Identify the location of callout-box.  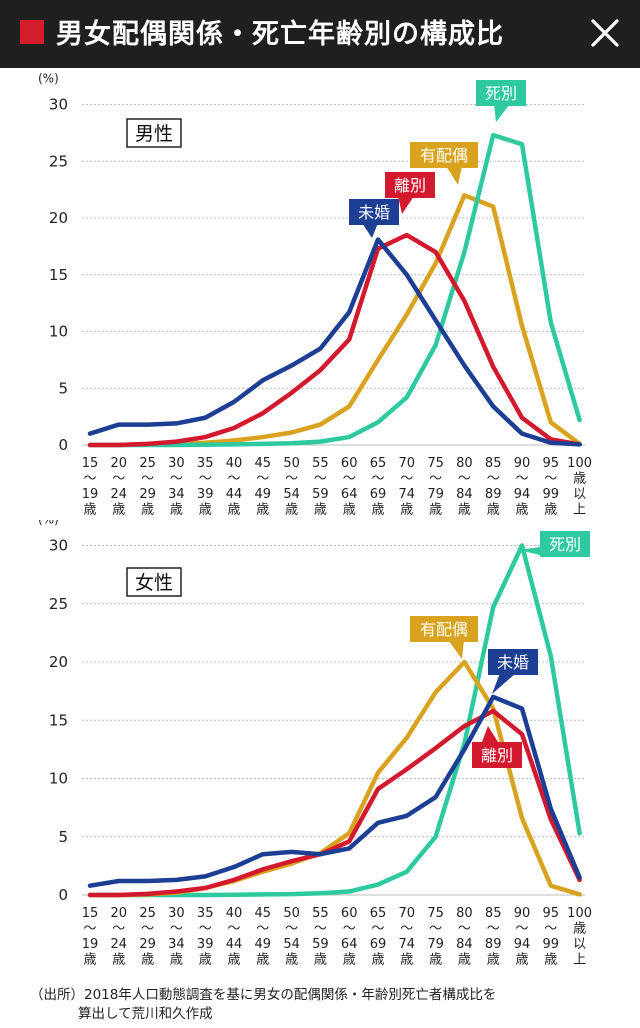
(410, 185).